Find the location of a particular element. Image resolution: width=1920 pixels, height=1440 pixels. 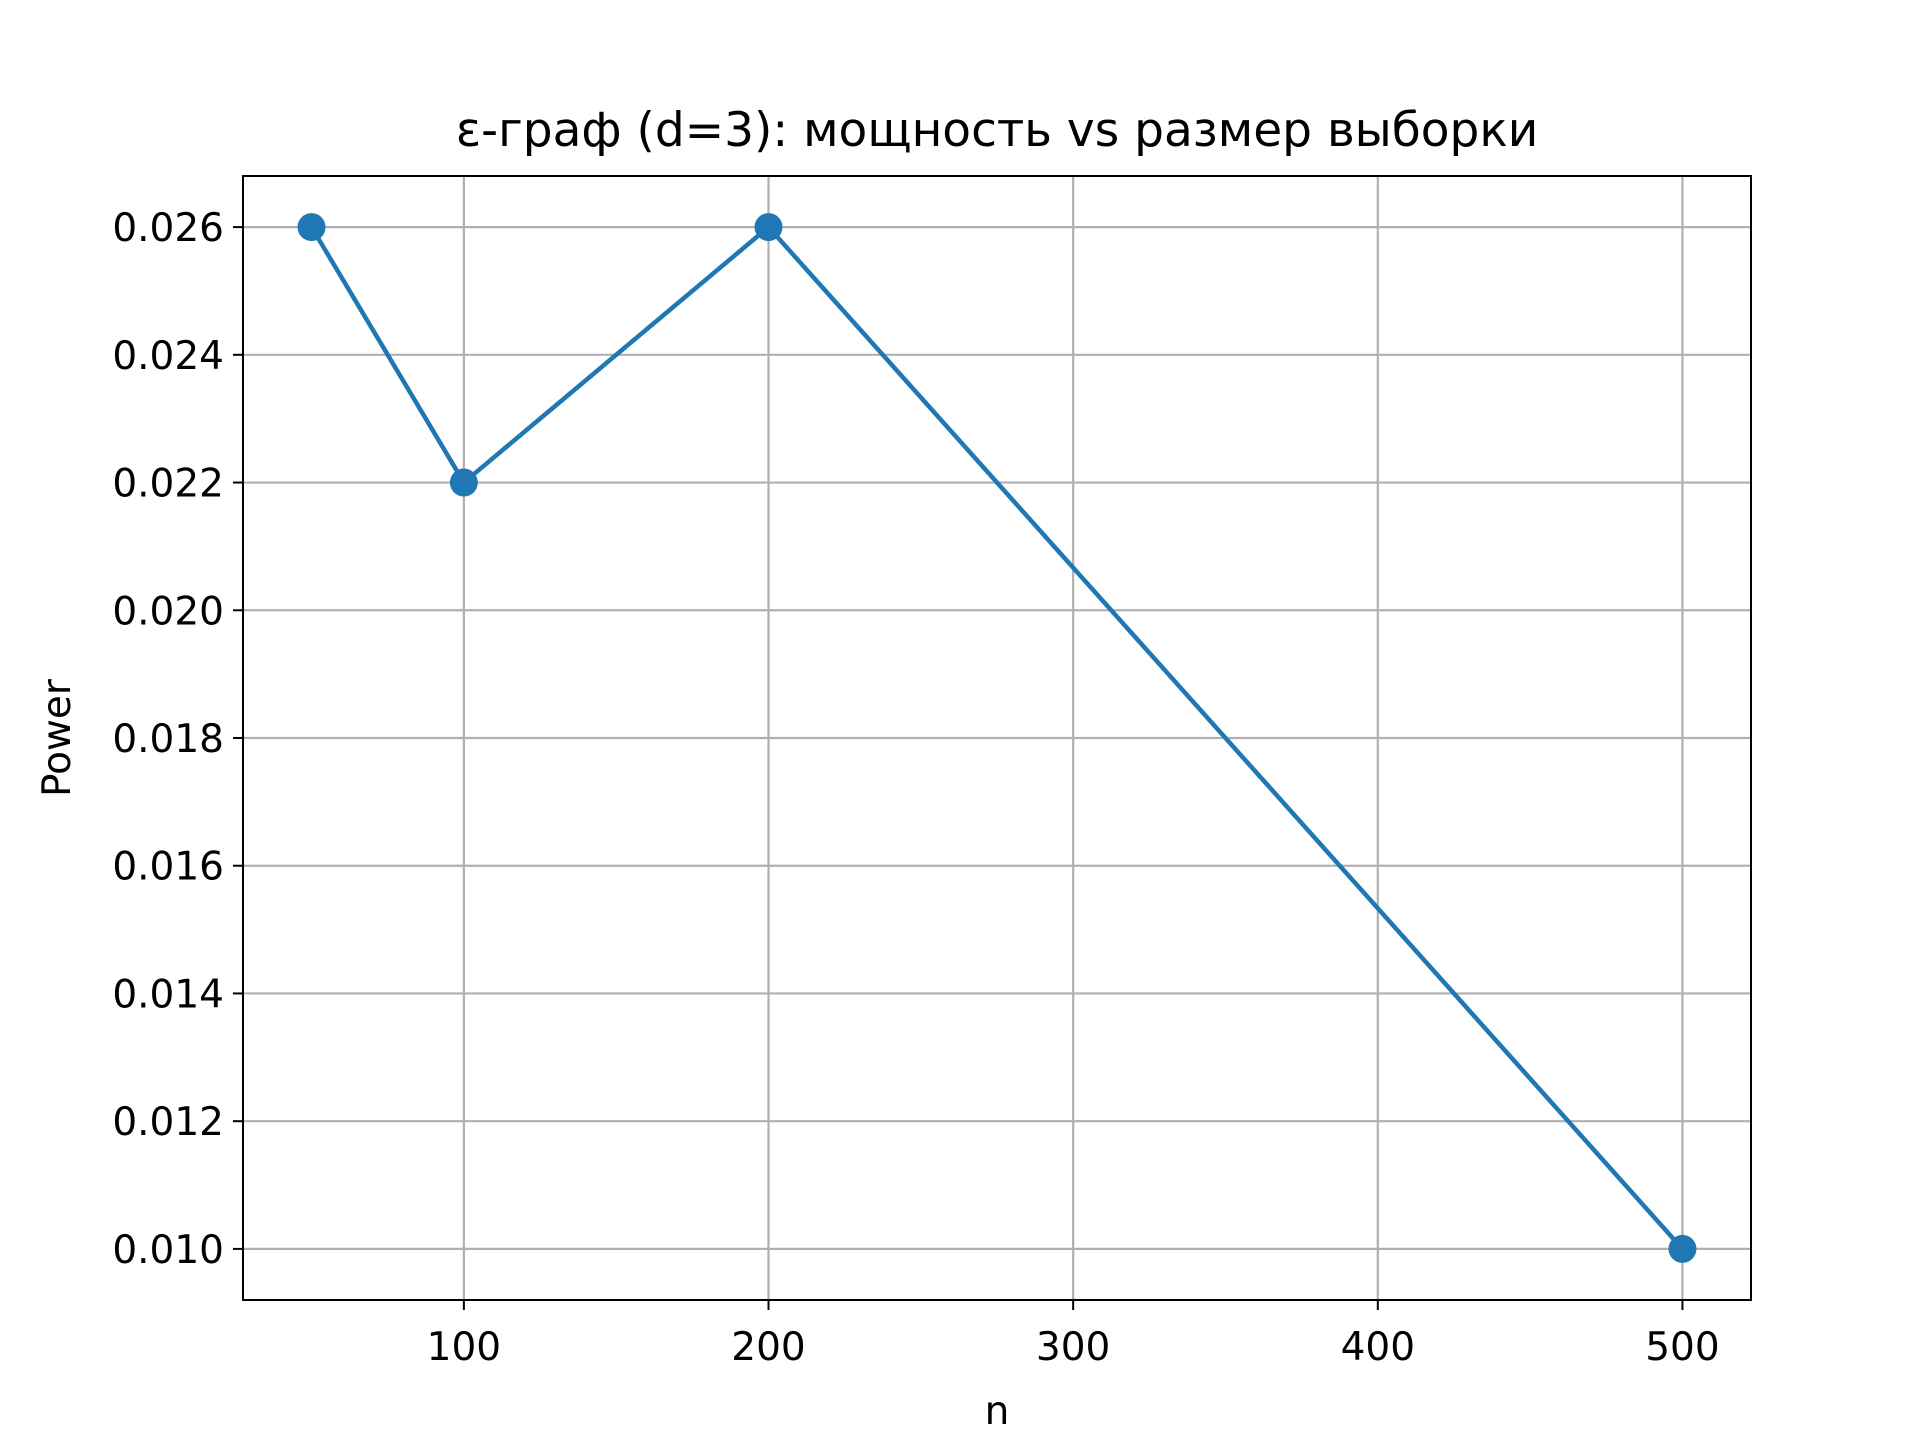

x-tick-label: 500 is located at coordinates (1682, 1347).